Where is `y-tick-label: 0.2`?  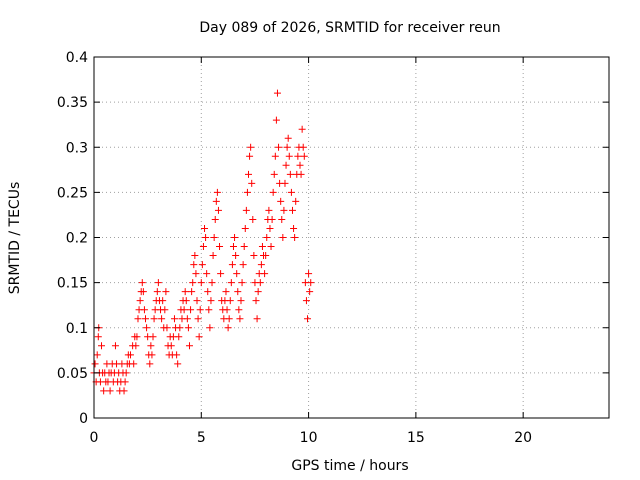
y-tick-label: 0.2 is located at coordinates (77, 239).